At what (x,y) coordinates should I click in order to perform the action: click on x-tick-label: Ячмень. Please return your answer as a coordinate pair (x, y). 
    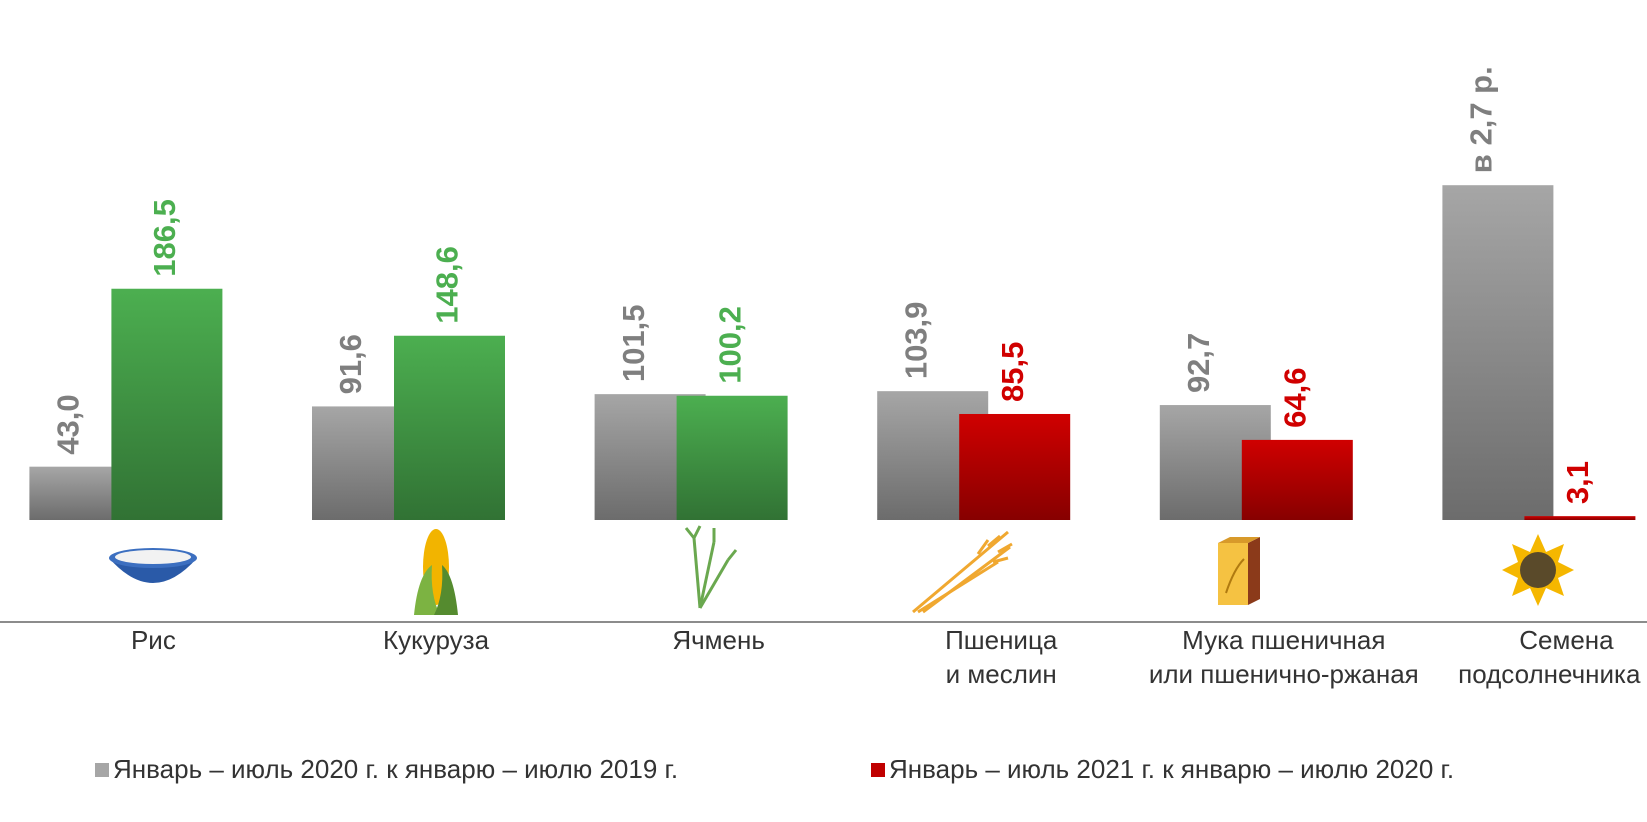
    Looking at the image, I should click on (718, 640).